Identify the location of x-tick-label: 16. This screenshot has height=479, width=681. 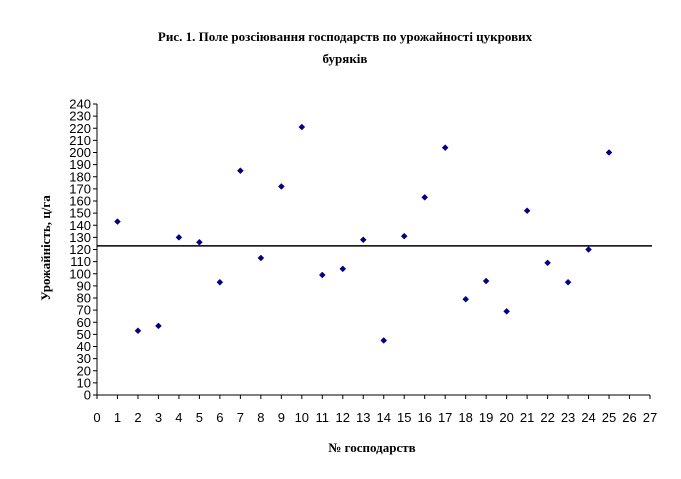
(424, 417).